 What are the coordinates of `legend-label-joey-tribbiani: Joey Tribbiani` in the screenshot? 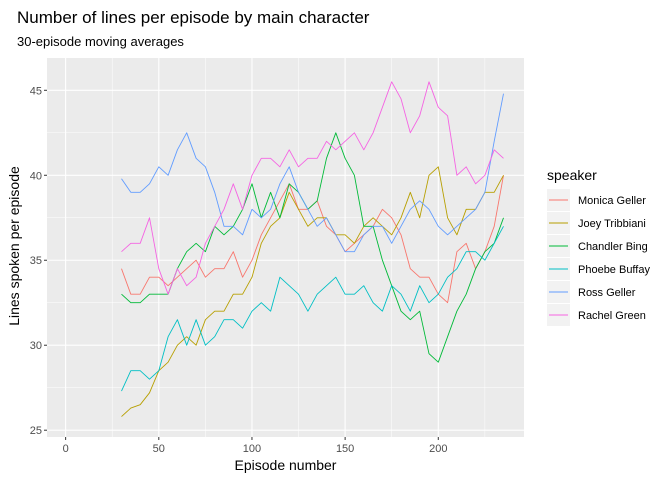 It's located at (612, 224).